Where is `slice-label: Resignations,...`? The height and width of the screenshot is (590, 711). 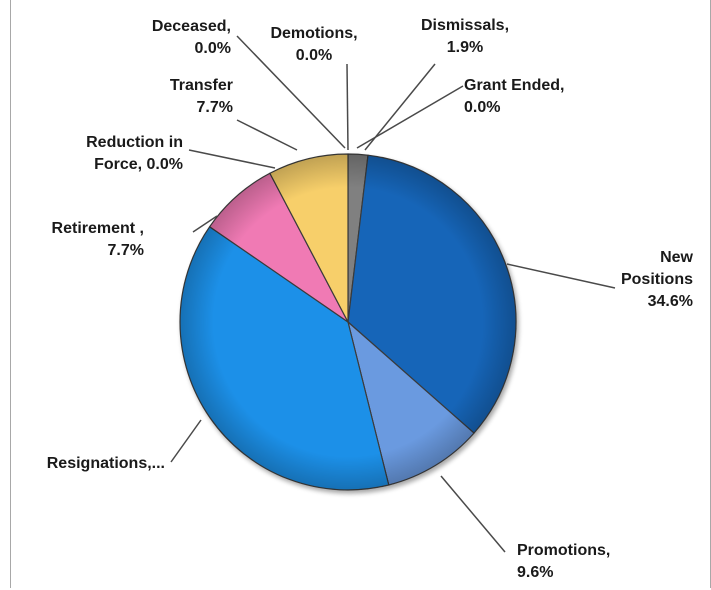
slice-label: Resignations,... is located at coordinates (106, 463).